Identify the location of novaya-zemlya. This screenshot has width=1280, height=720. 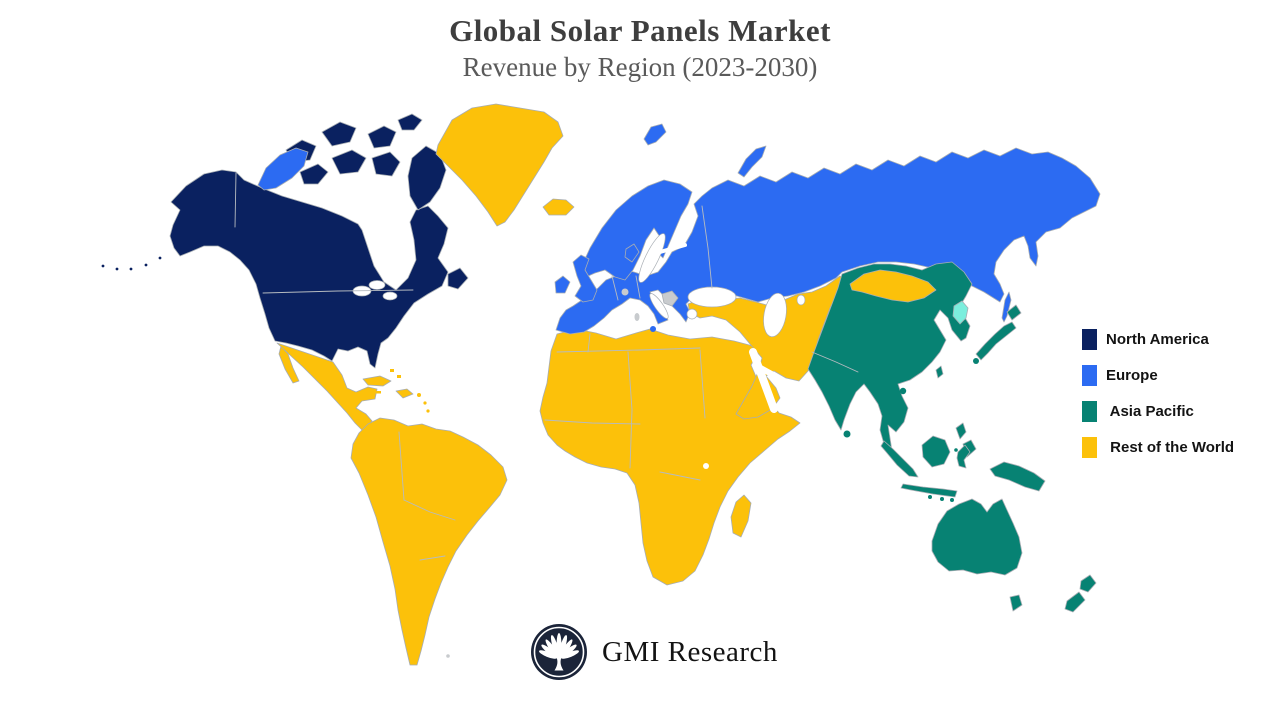
(752, 161).